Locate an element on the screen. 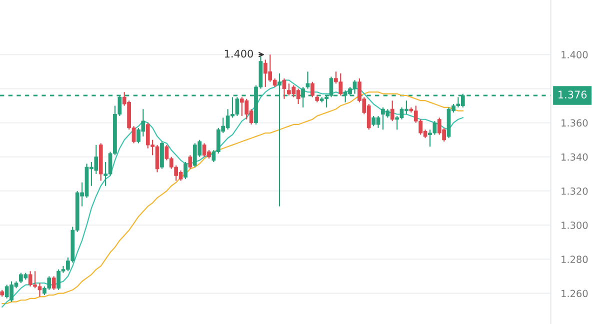  y-tick-label: 1.360 is located at coordinates (575, 123).